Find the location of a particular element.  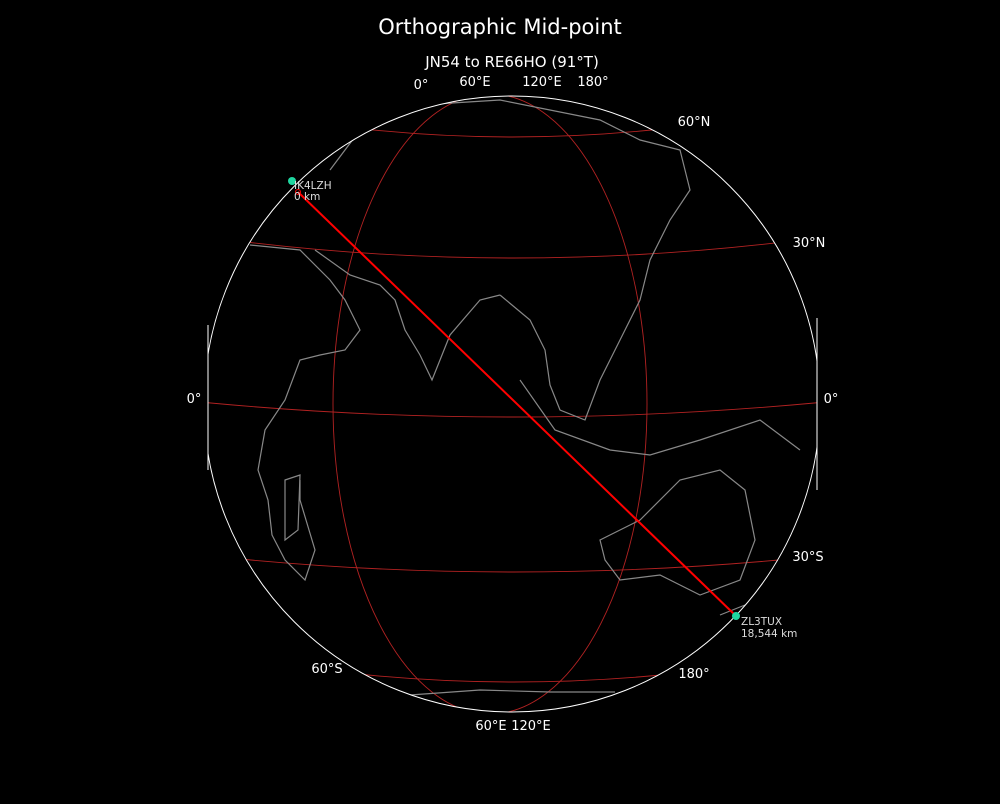

coast-antarctica is located at coordinates (512, 692).